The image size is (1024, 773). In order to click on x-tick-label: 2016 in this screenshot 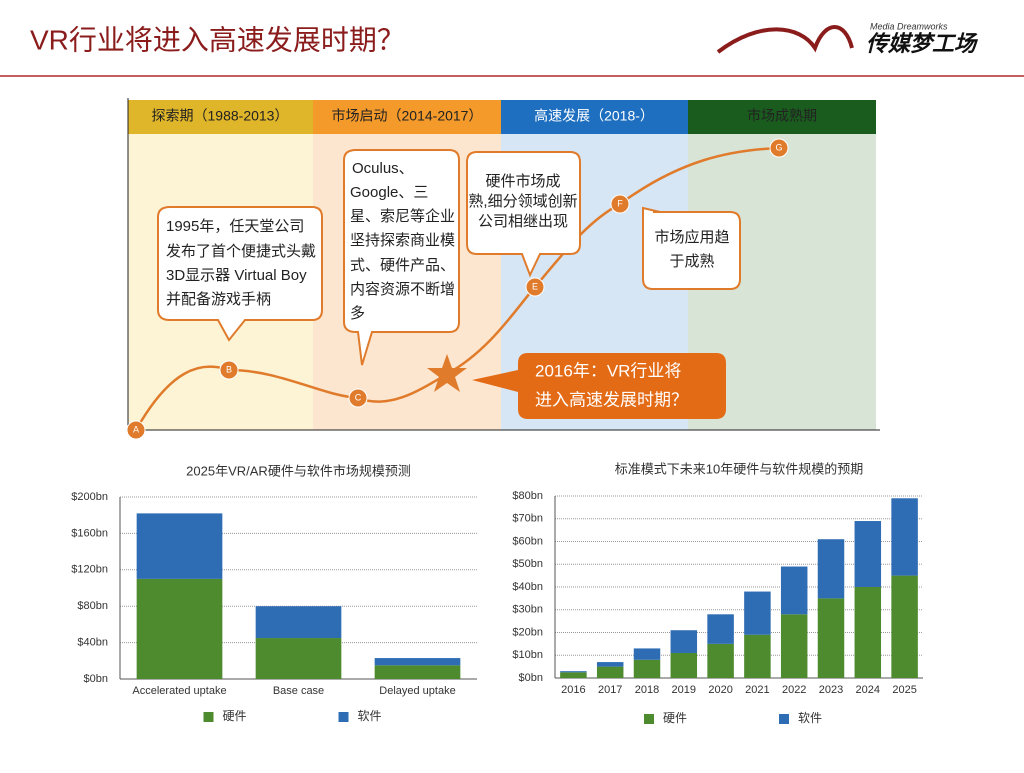, I will do `click(573, 690)`.